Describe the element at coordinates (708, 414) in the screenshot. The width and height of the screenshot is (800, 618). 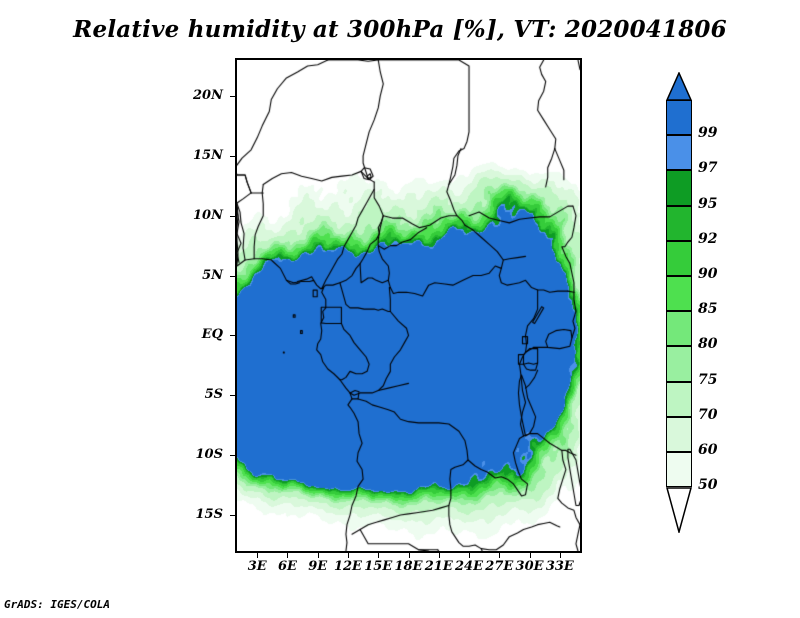
I see `colorbar-tick-label: 70` at that location.